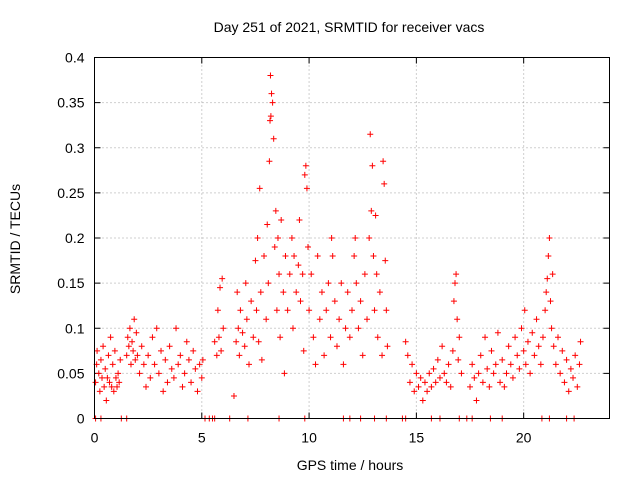 The width and height of the screenshot is (640, 480). What do you see at coordinates (75, 148) in the screenshot?
I see `y-tick-label: 0.3` at bounding box center [75, 148].